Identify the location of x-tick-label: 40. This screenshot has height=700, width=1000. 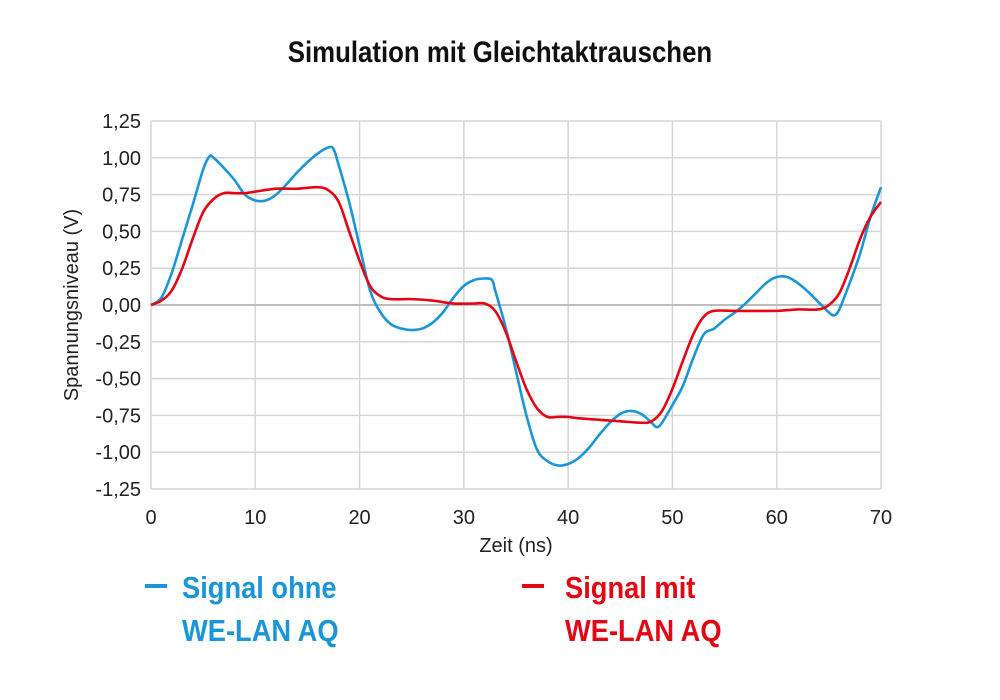
(568, 518).